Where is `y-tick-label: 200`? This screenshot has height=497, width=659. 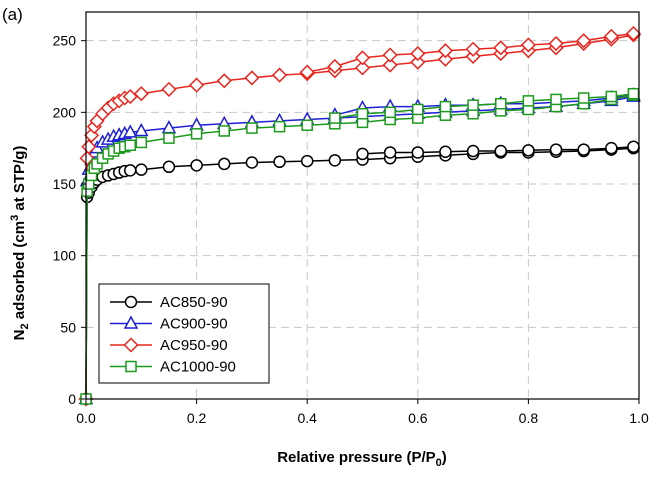
y-tick-label: 200 is located at coordinates (65, 112).